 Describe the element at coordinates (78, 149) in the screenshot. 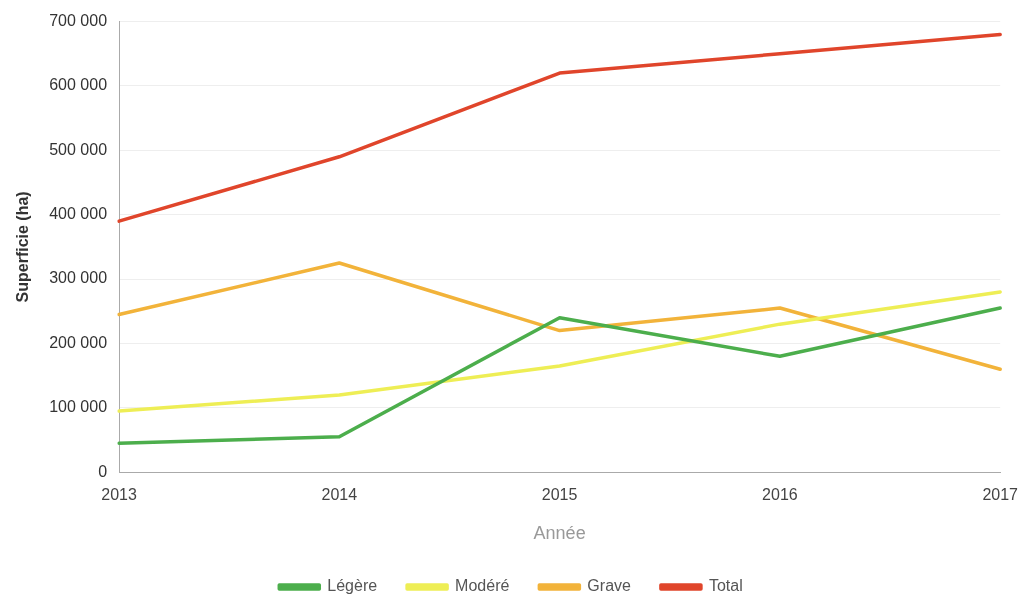

I see `y-tick-label: 500 000` at that location.